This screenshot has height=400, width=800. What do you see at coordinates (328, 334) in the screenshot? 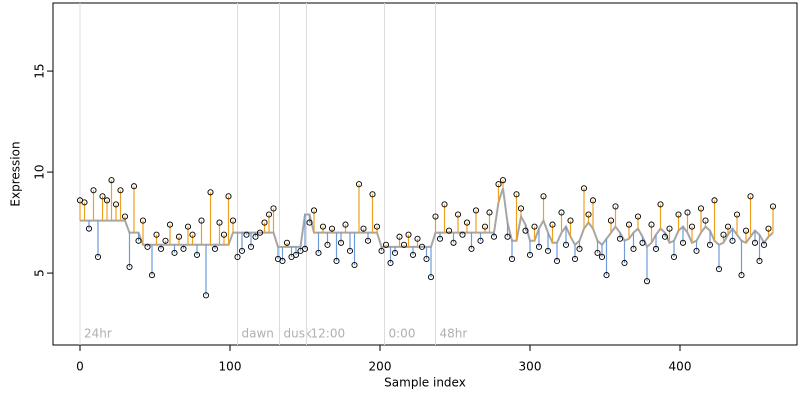
I see `annotation: 12:00` at bounding box center [328, 334].